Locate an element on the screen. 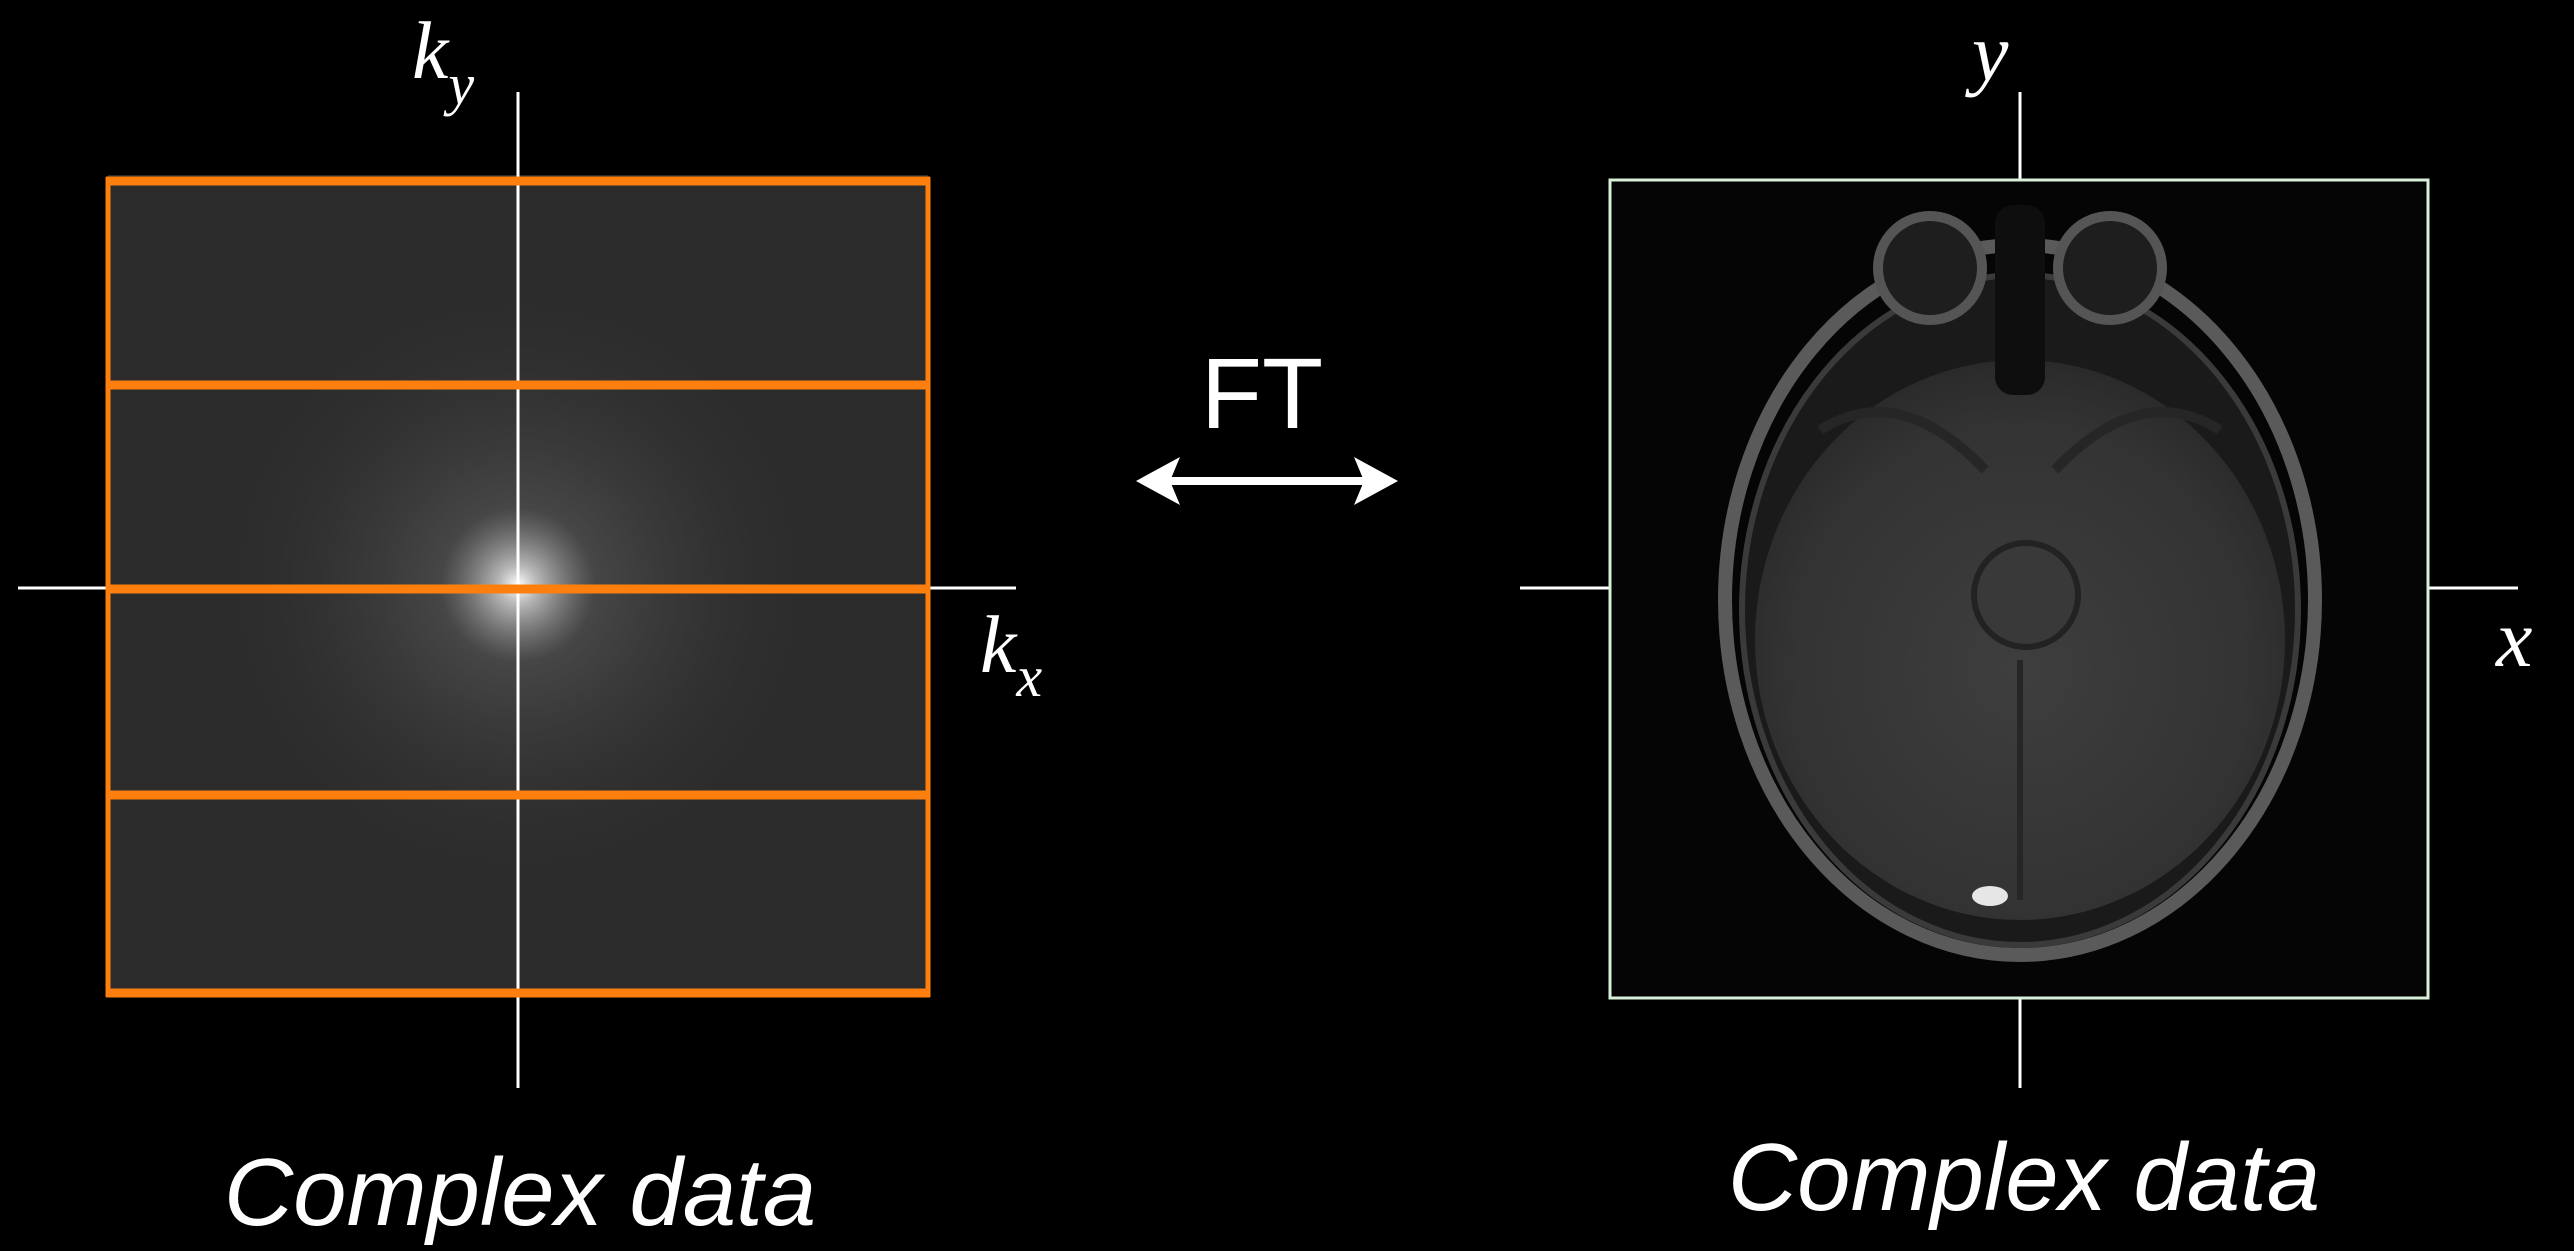  x-axis-label: x is located at coordinates (2513, 638).